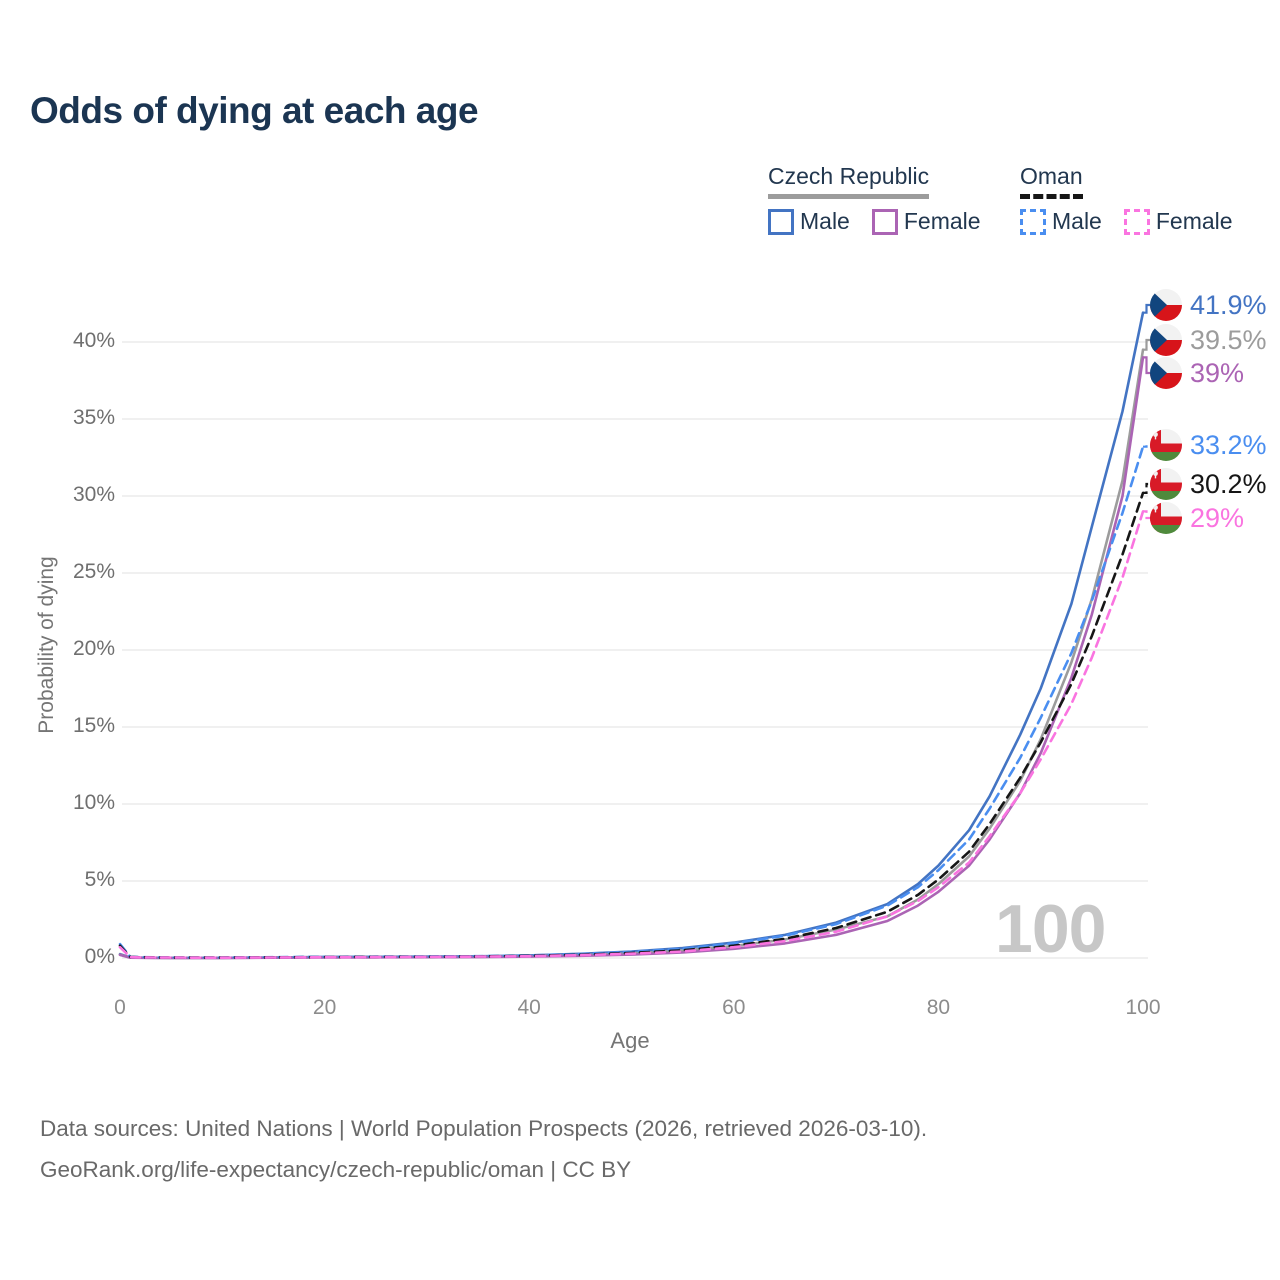 The image size is (1280, 1280). I want to click on end-label-oman-male: 33.2%, so click(1208, 445).